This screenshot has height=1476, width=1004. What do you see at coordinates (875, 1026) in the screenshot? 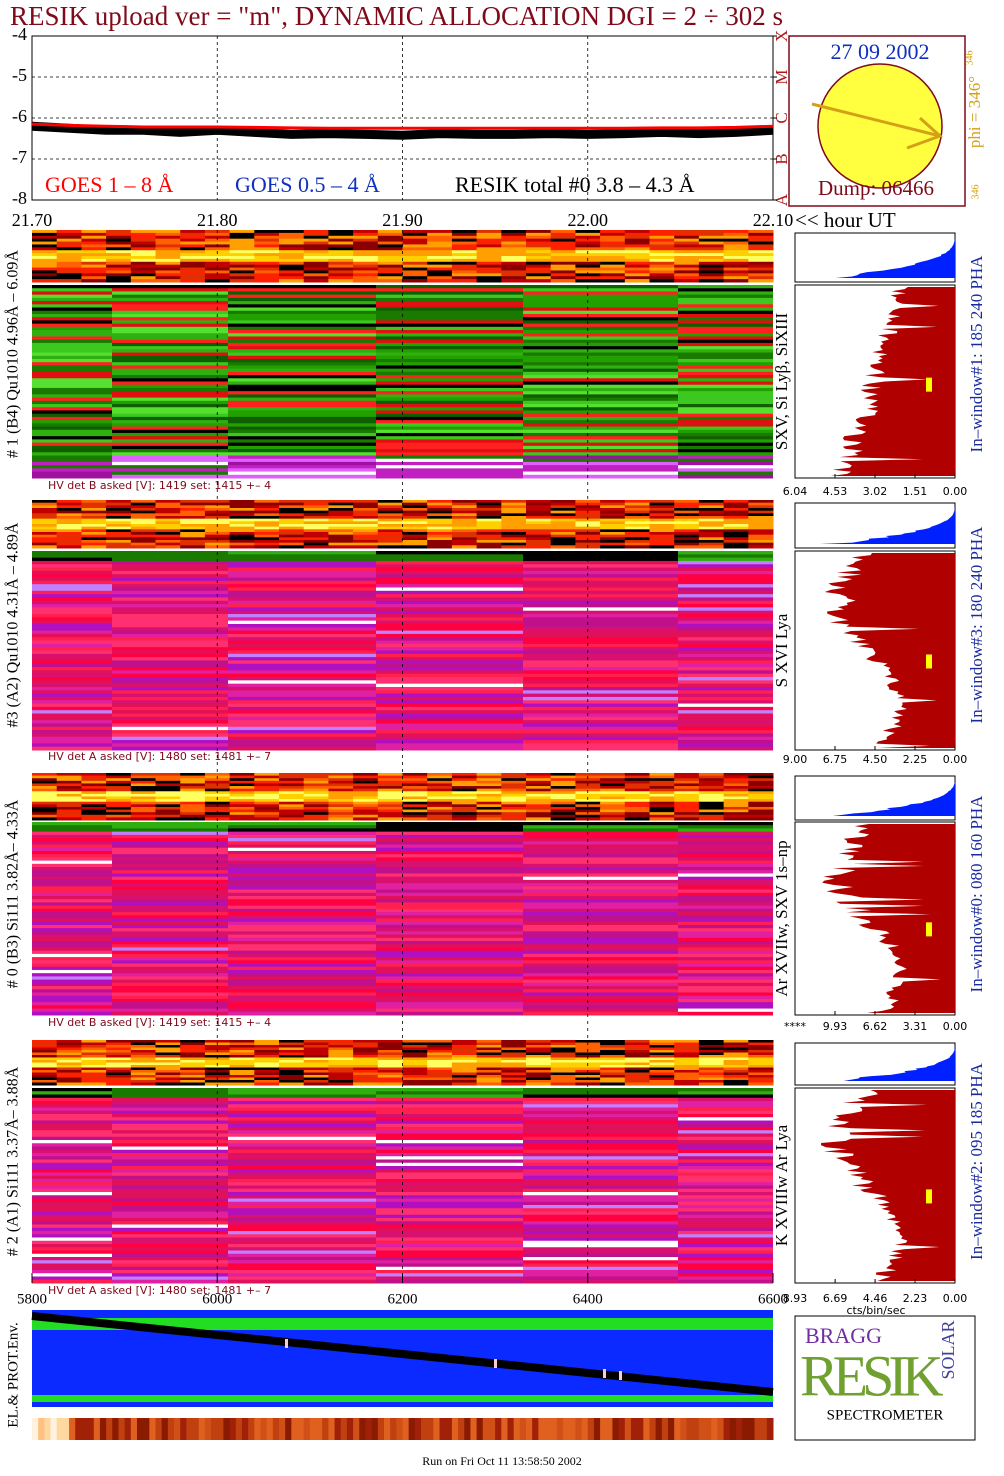
I see `hist-tick-label: 6.62` at bounding box center [875, 1026].